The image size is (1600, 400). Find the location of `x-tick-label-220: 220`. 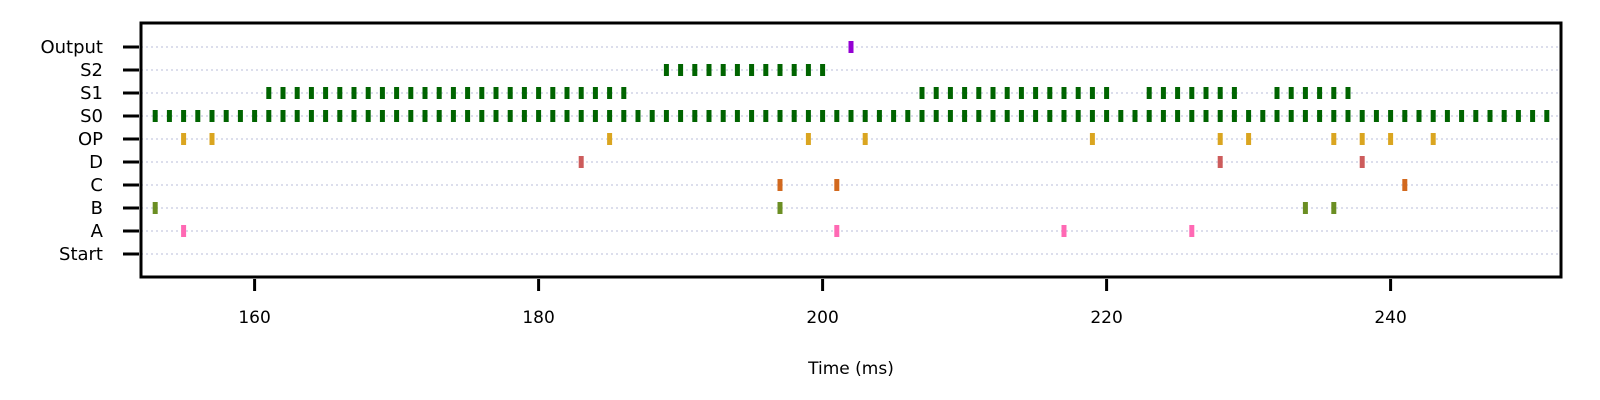

x-tick-label-220: 220 is located at coordinates (1106, 318).